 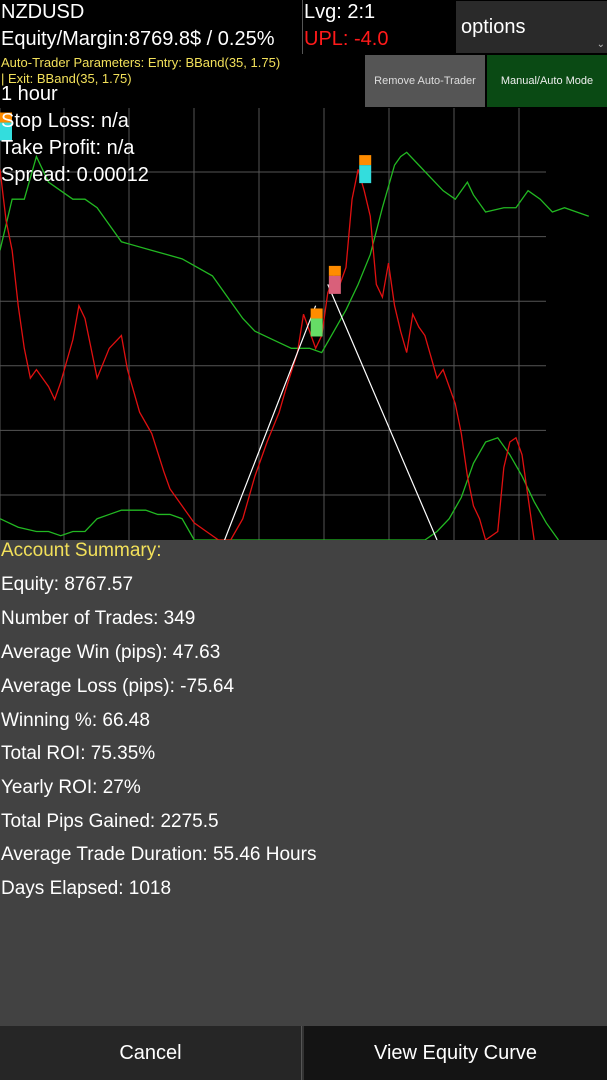 I want to click on remove-auto-trader-button: Remove Auto-Trader, so click(x=425, y=81).